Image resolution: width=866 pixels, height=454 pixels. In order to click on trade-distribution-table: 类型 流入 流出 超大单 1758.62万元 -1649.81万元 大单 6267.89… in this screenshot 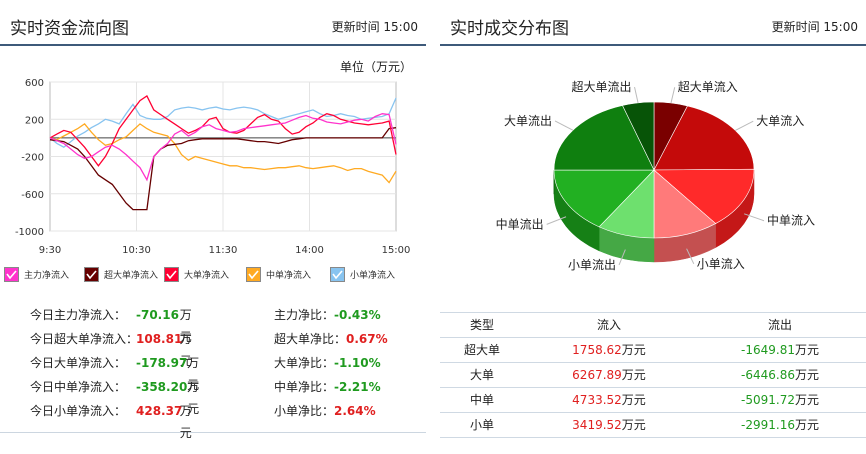, I will do `click(653, 375)`.